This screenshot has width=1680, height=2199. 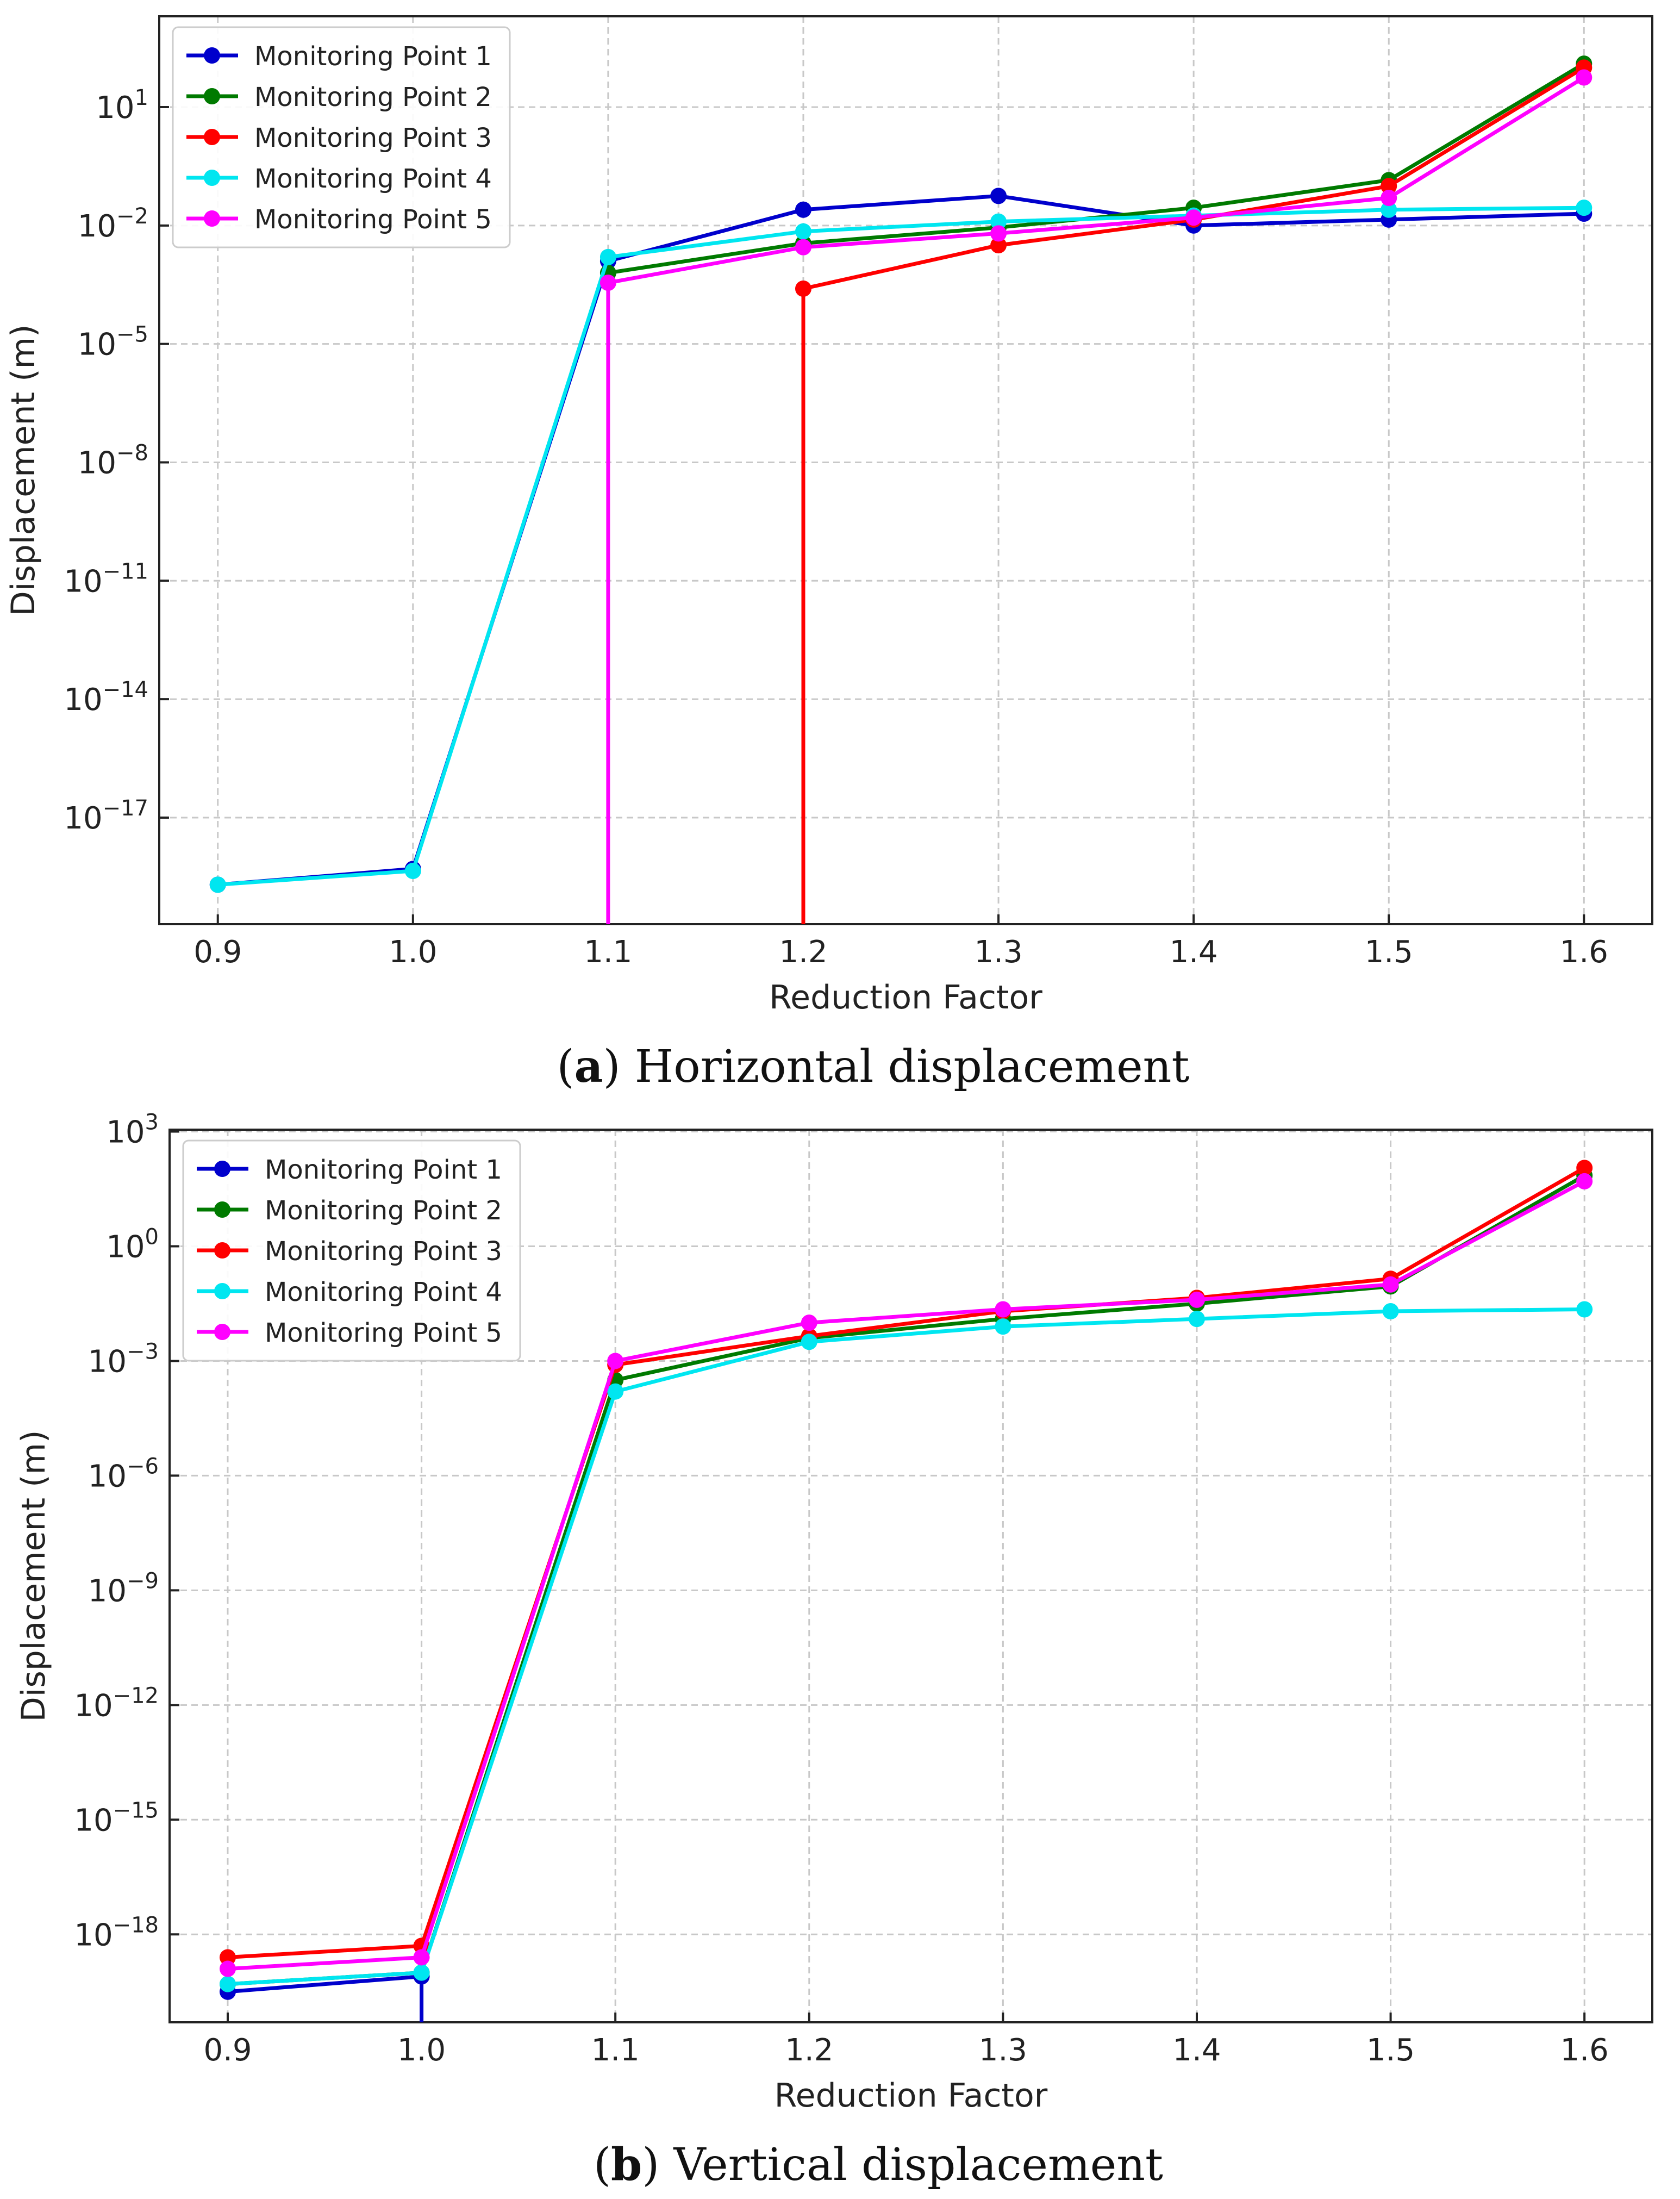 I want to click on y-tick-label: 10⁻³, so click(x=123, y=1359).